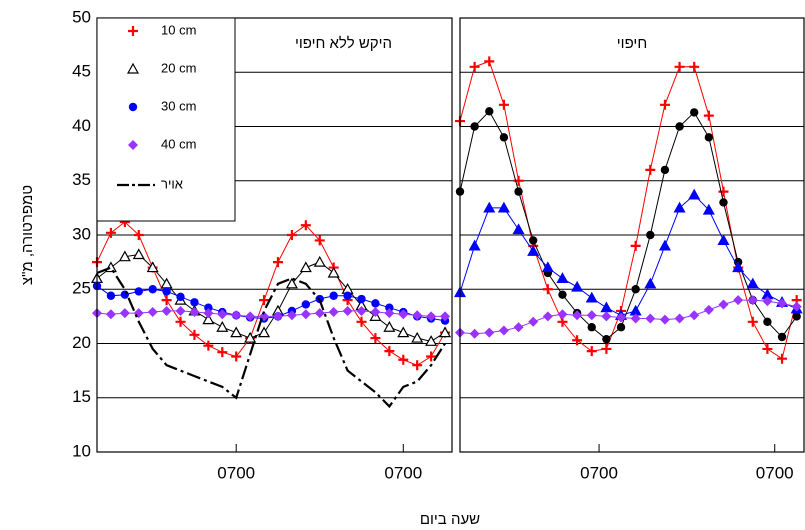  I want to click on y-tick-label: 40, so click(81, 125).